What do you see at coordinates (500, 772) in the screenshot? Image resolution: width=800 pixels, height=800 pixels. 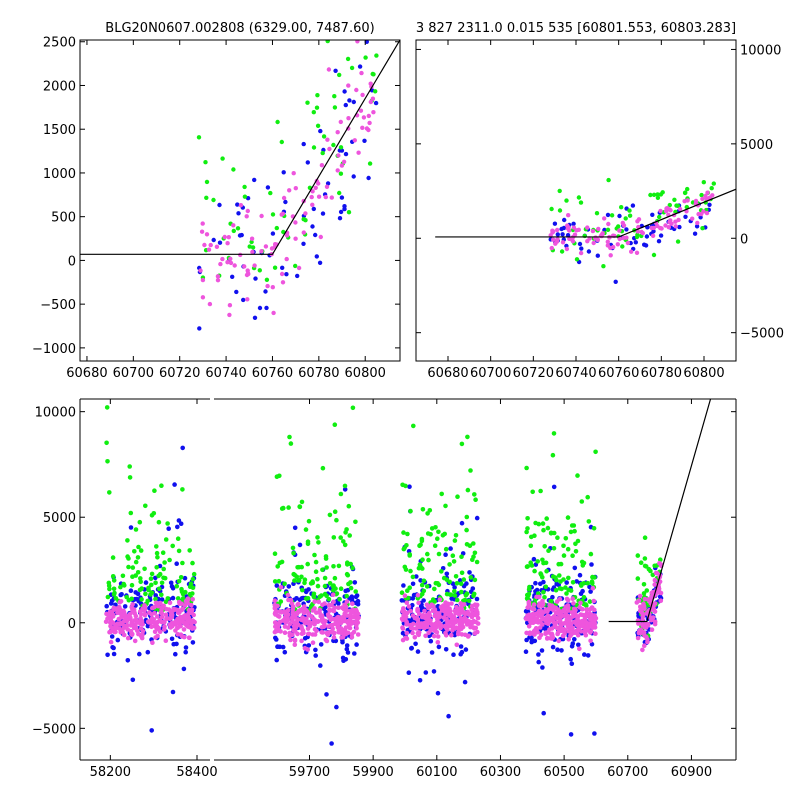 I see `x-tick-label: 60300` at bounding box center [500, 772].